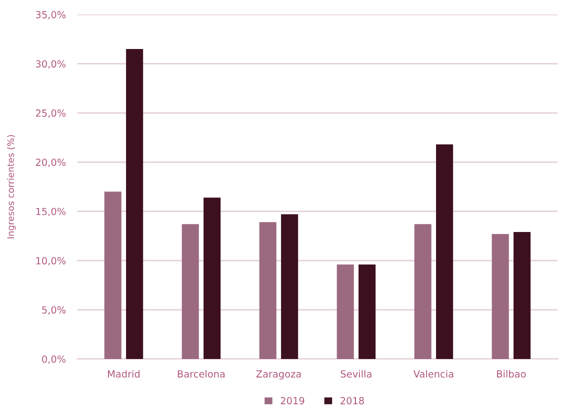  I want to click on x-tick-label: Sevilla, so click(356, 374).